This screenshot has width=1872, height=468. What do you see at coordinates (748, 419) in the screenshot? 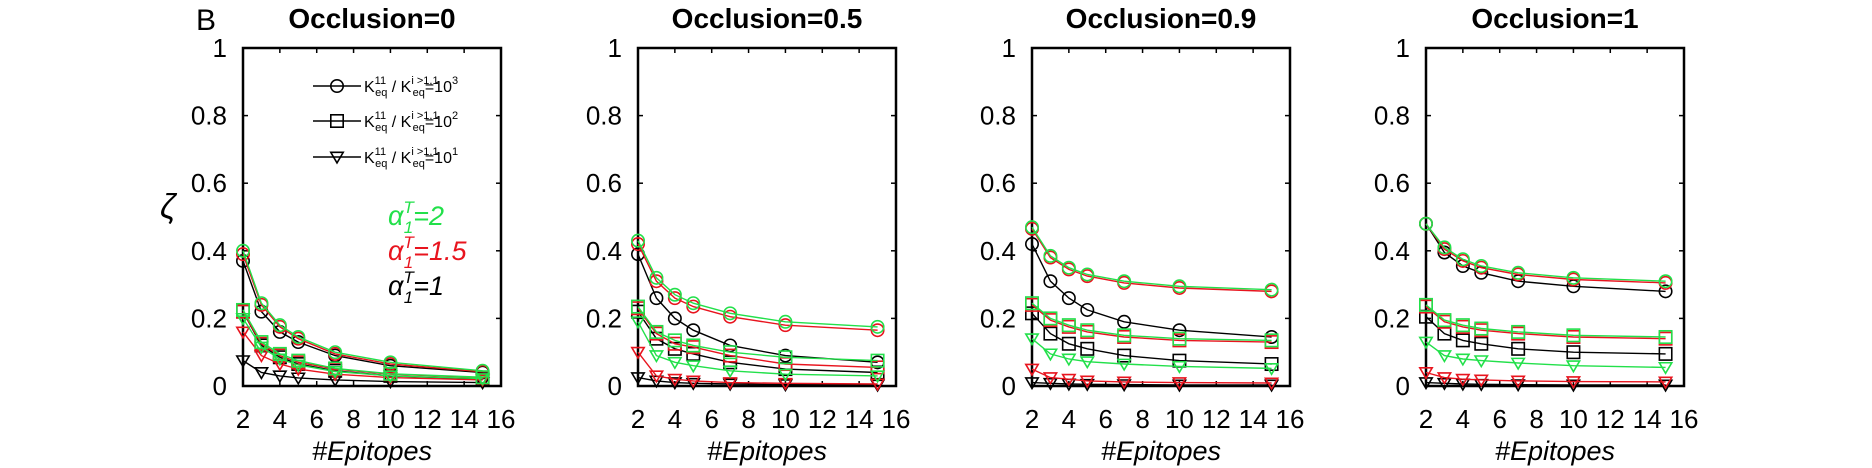
I see `x-tick-label: 8` at bounding box center [748, 419].